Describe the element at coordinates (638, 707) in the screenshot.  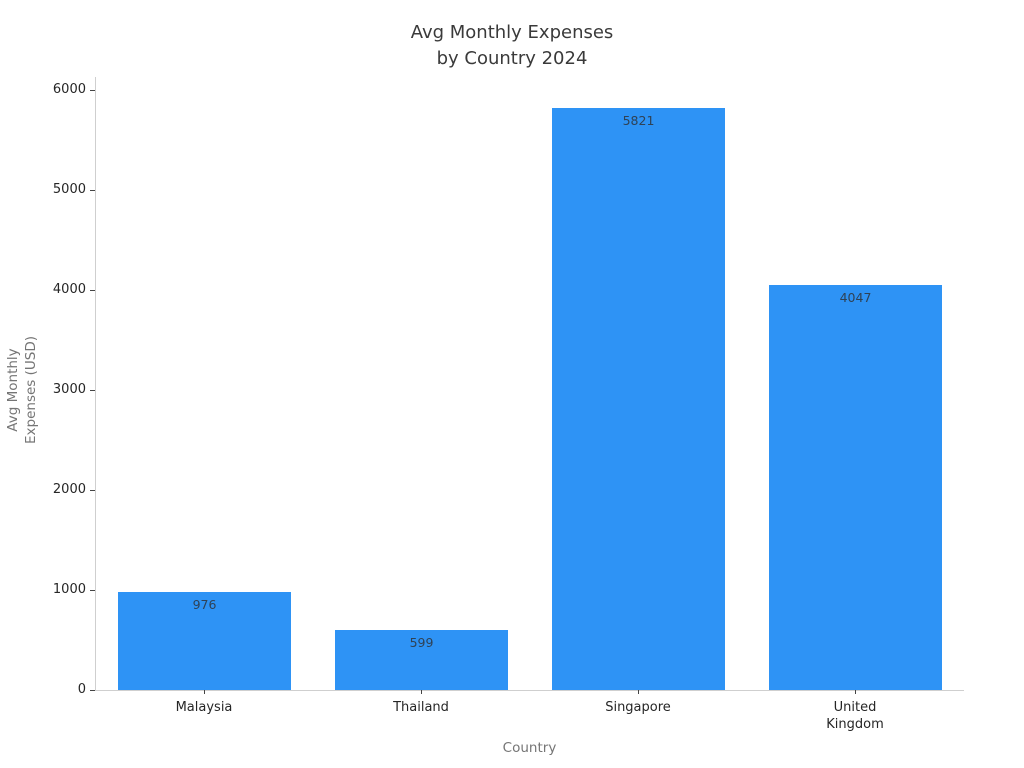
I see `x-tick-label: Singapore` at that location.